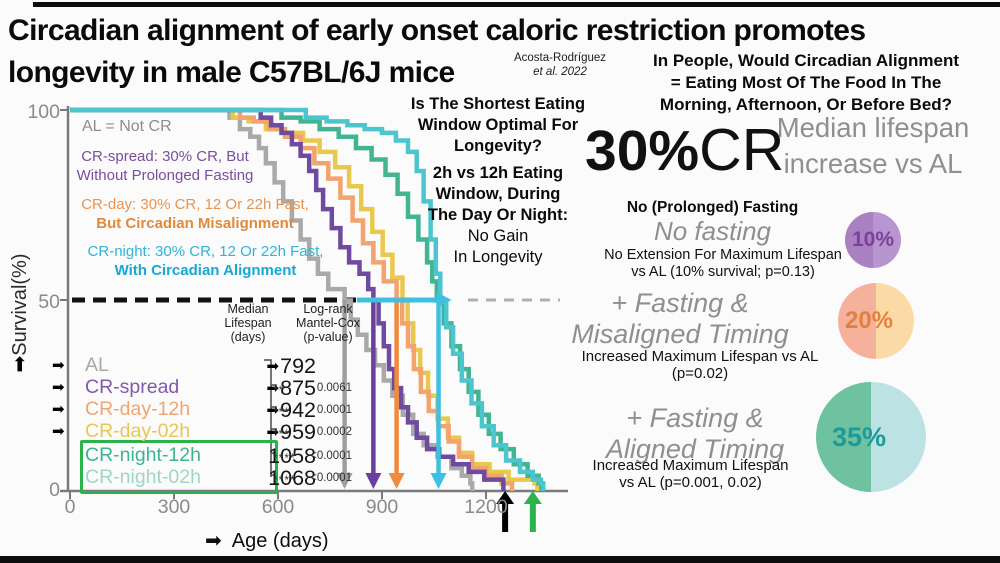  What do you see at coordinates (210, 456) in the screenshot?
I see `table-row: CR-night-12h 1058 **** <0.0001` at bounding box center [210, 456].